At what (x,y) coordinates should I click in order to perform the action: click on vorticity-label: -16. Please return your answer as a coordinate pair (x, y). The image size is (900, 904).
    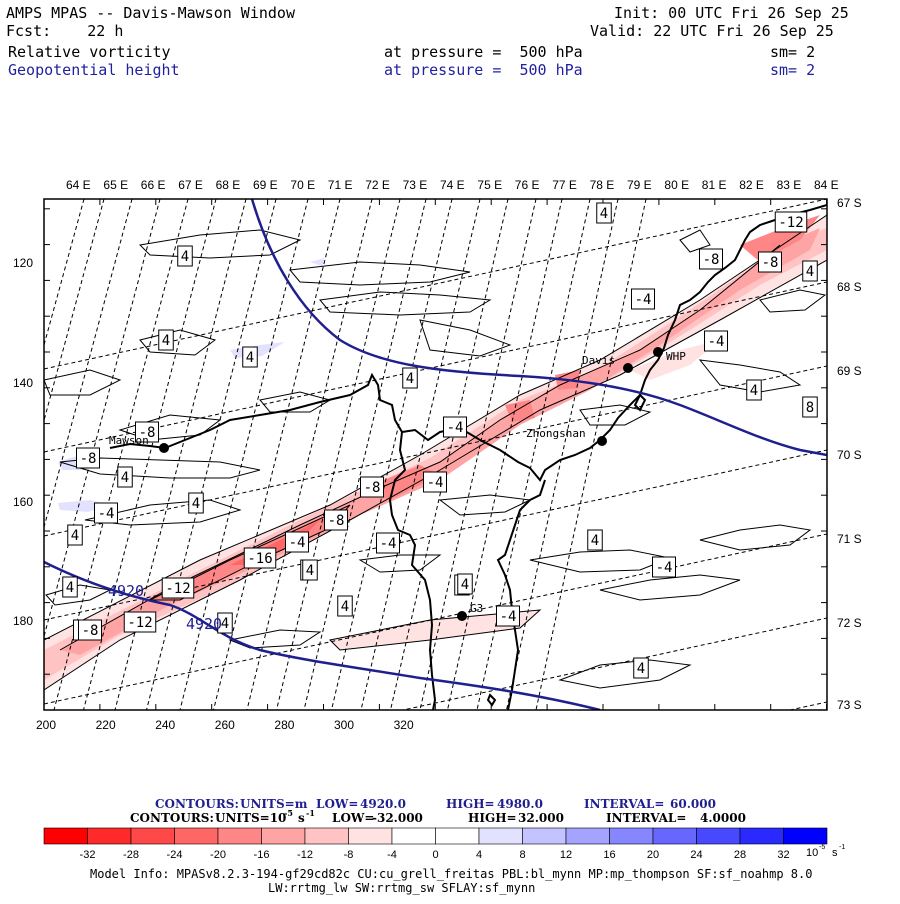
    Looking at the image, I should click on (259, 559).